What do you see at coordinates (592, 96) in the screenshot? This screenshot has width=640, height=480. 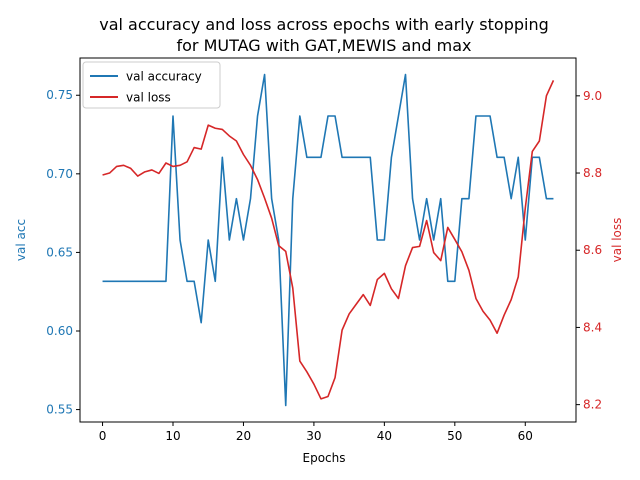 I see `y-right-tick-label: 9.0` at bounding box center [592, 96].